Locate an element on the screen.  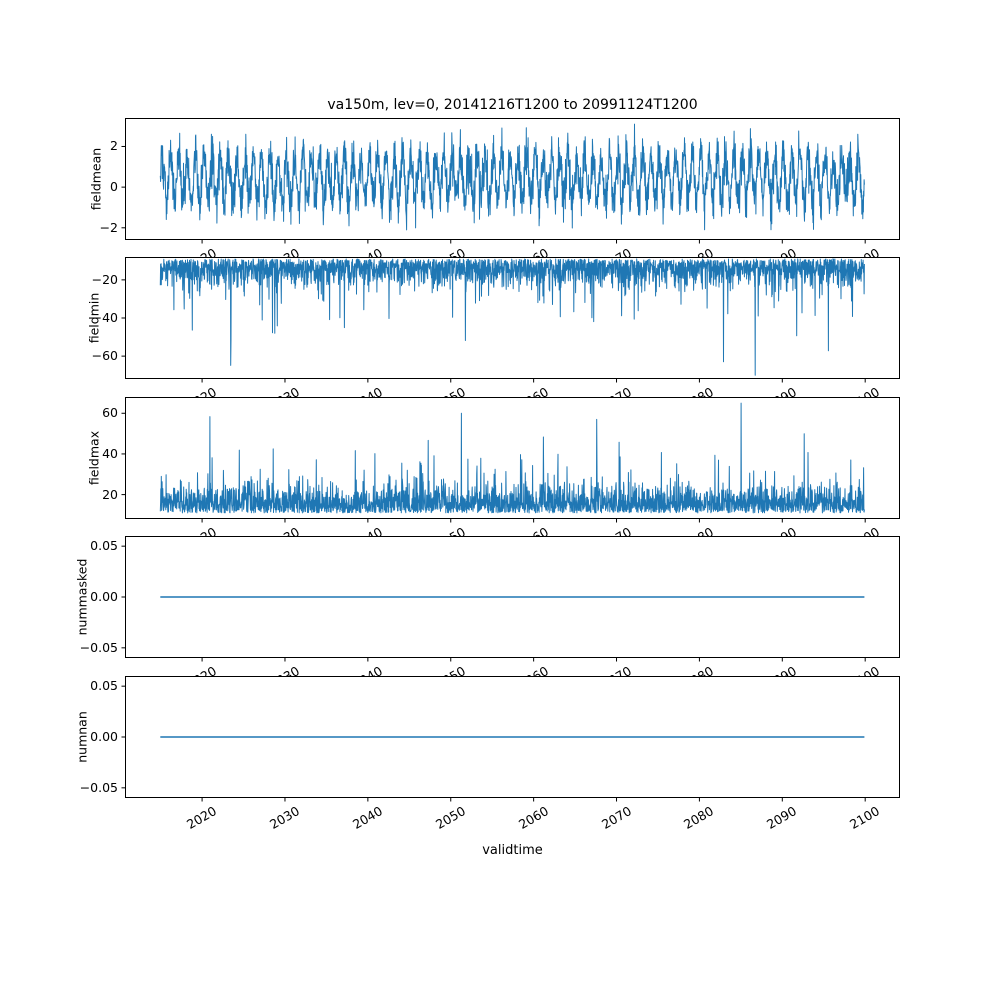
axes-numnan is located at coordinates (510, 739).